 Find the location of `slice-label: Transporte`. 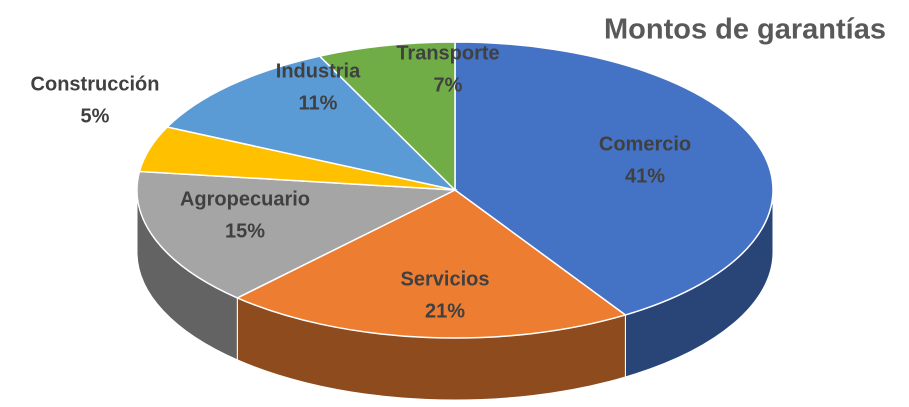

slice-label: Transporte is located at coordinates (447, 53).